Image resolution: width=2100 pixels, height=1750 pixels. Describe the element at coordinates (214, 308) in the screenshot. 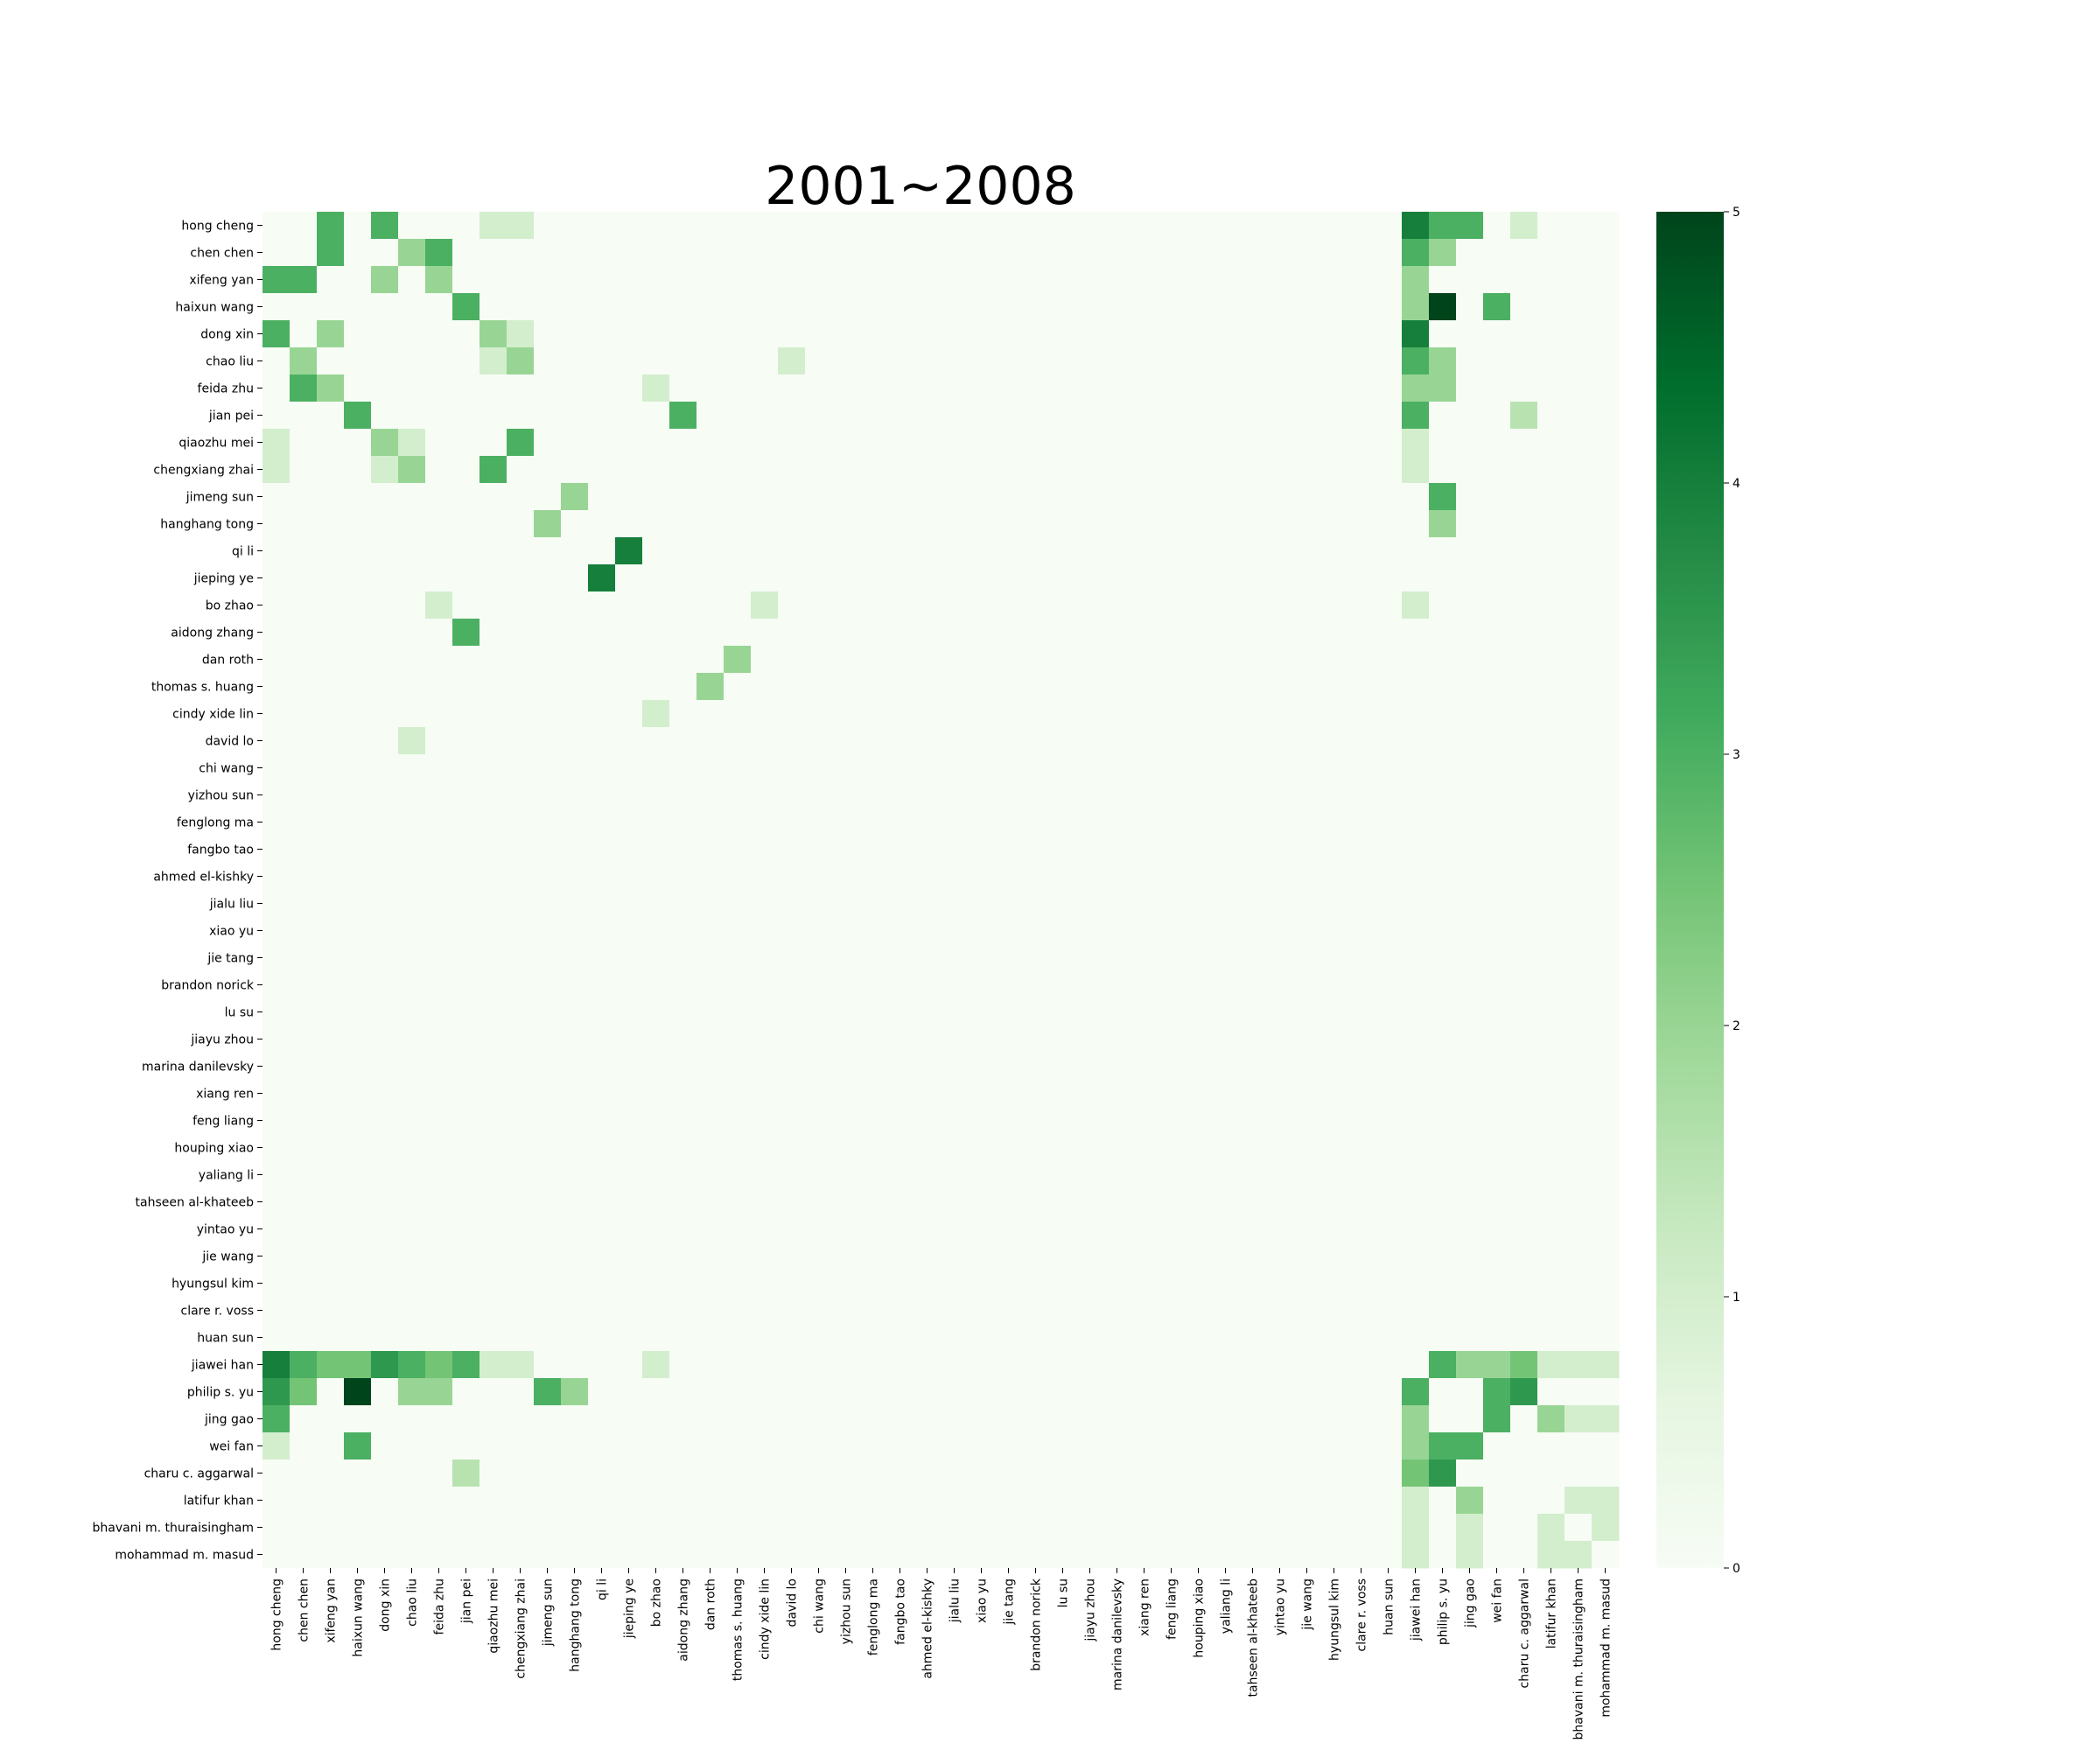

I see `y-tick-label: haixun wang` at that location.